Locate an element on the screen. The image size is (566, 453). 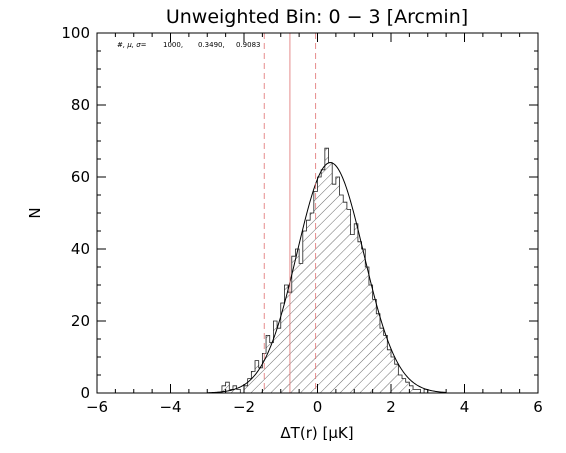
x-tick-label: −6 is located at coordinates (97, 407).